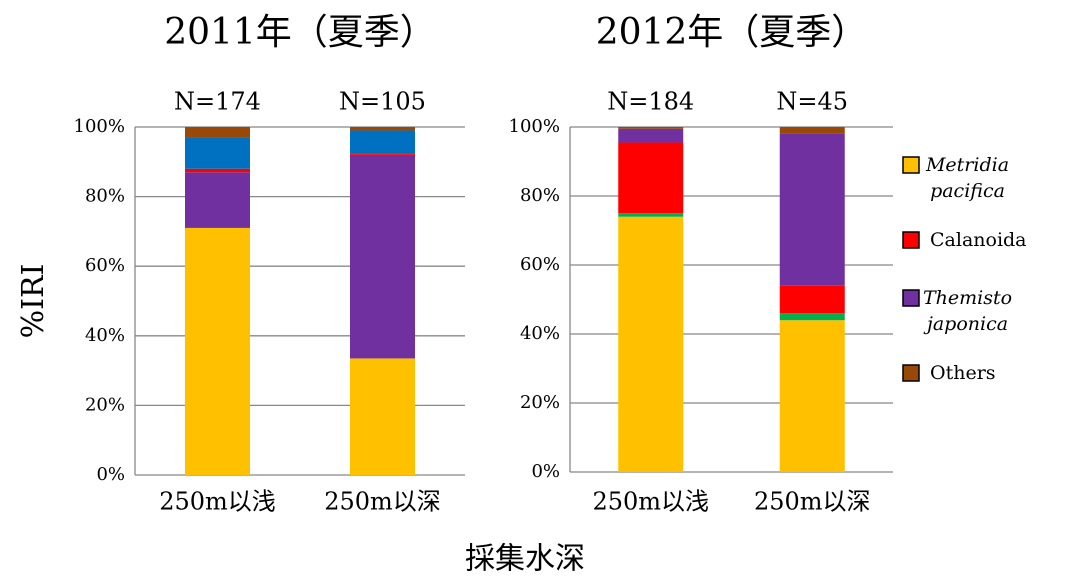  Describe the element at coordinates (525, 559) in the screenshot. I see `x-axis-label: 採集水深` at that location.